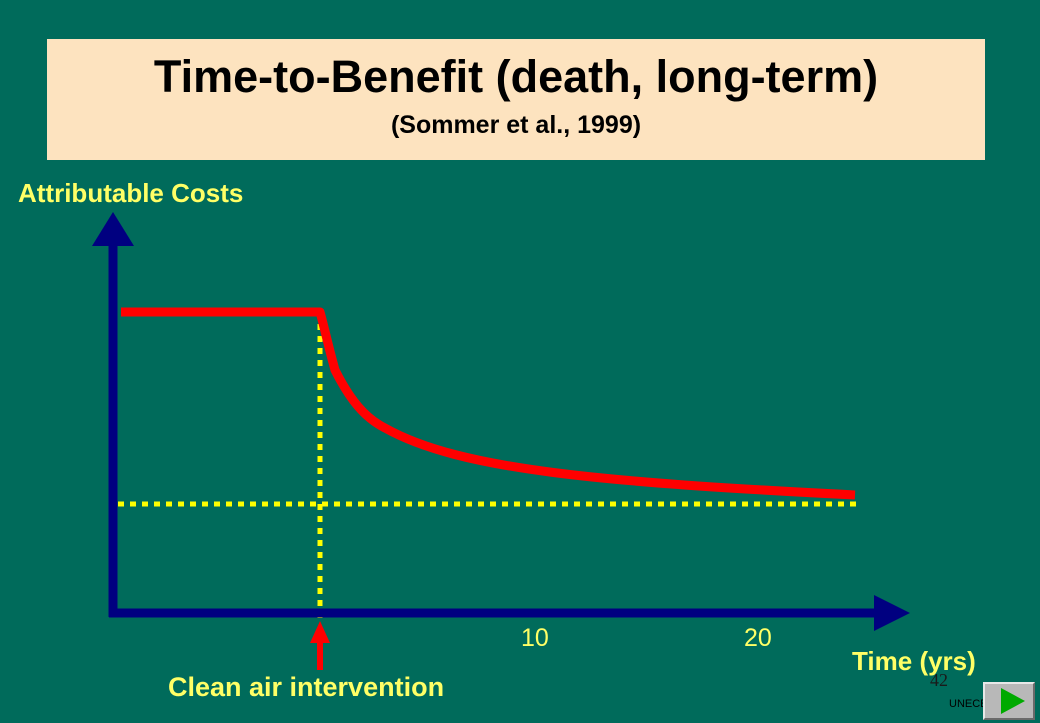  I want to click on slide-number: 42, so click(939, 680).